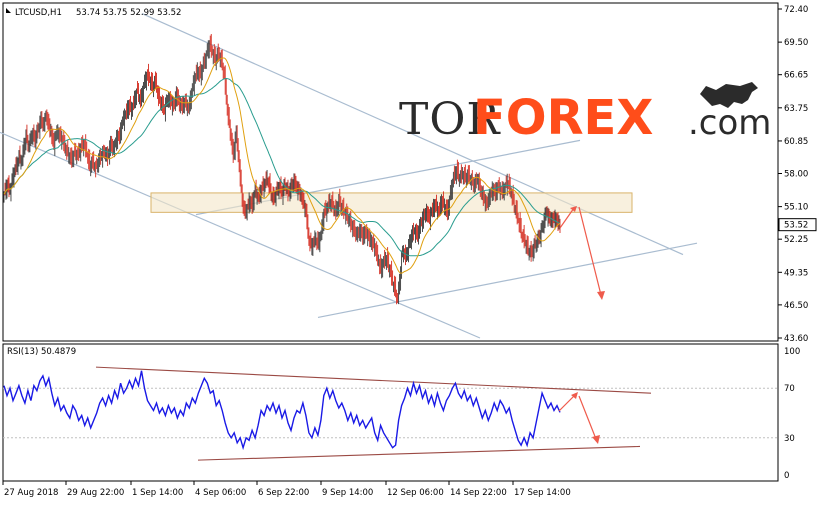 Image resolution: width=819 pixels, height=507 pixels. Describe the element at coordinates (796, 273) in the screenshot. I see `y-tick-label: 49.35` at that location.